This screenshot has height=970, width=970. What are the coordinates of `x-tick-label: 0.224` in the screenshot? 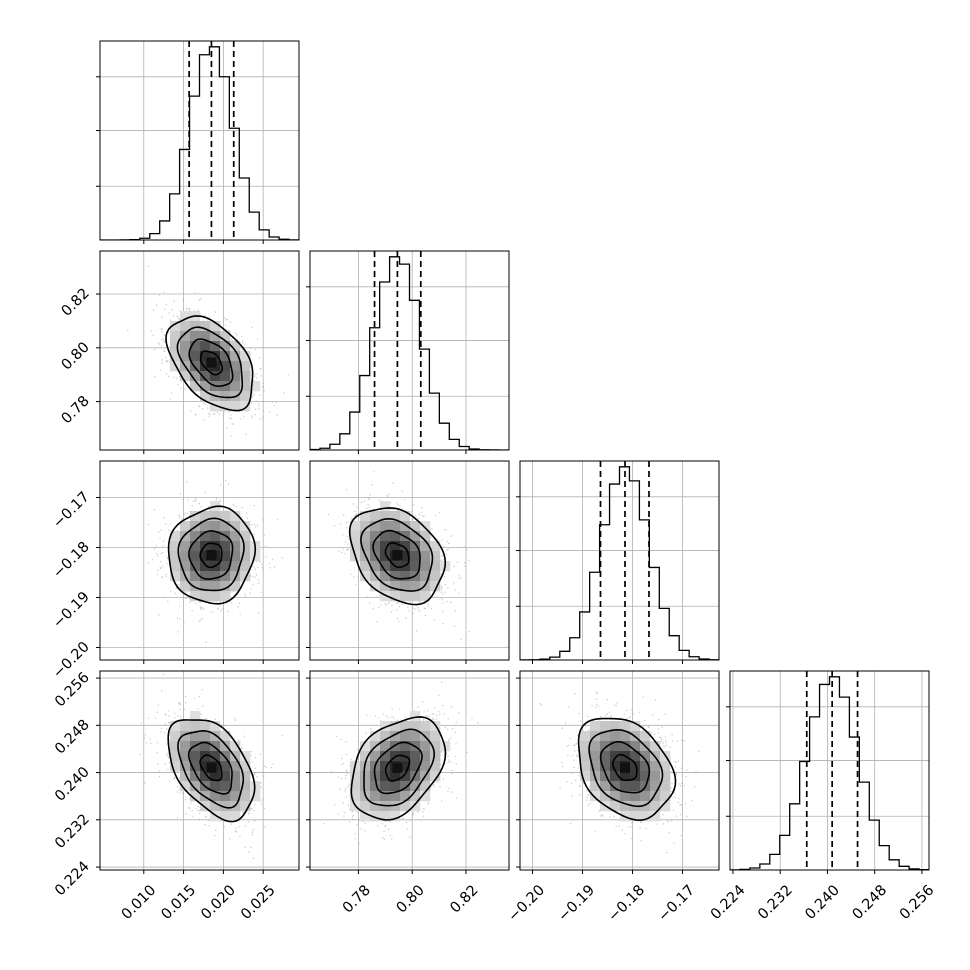 It's located at (728, 902).